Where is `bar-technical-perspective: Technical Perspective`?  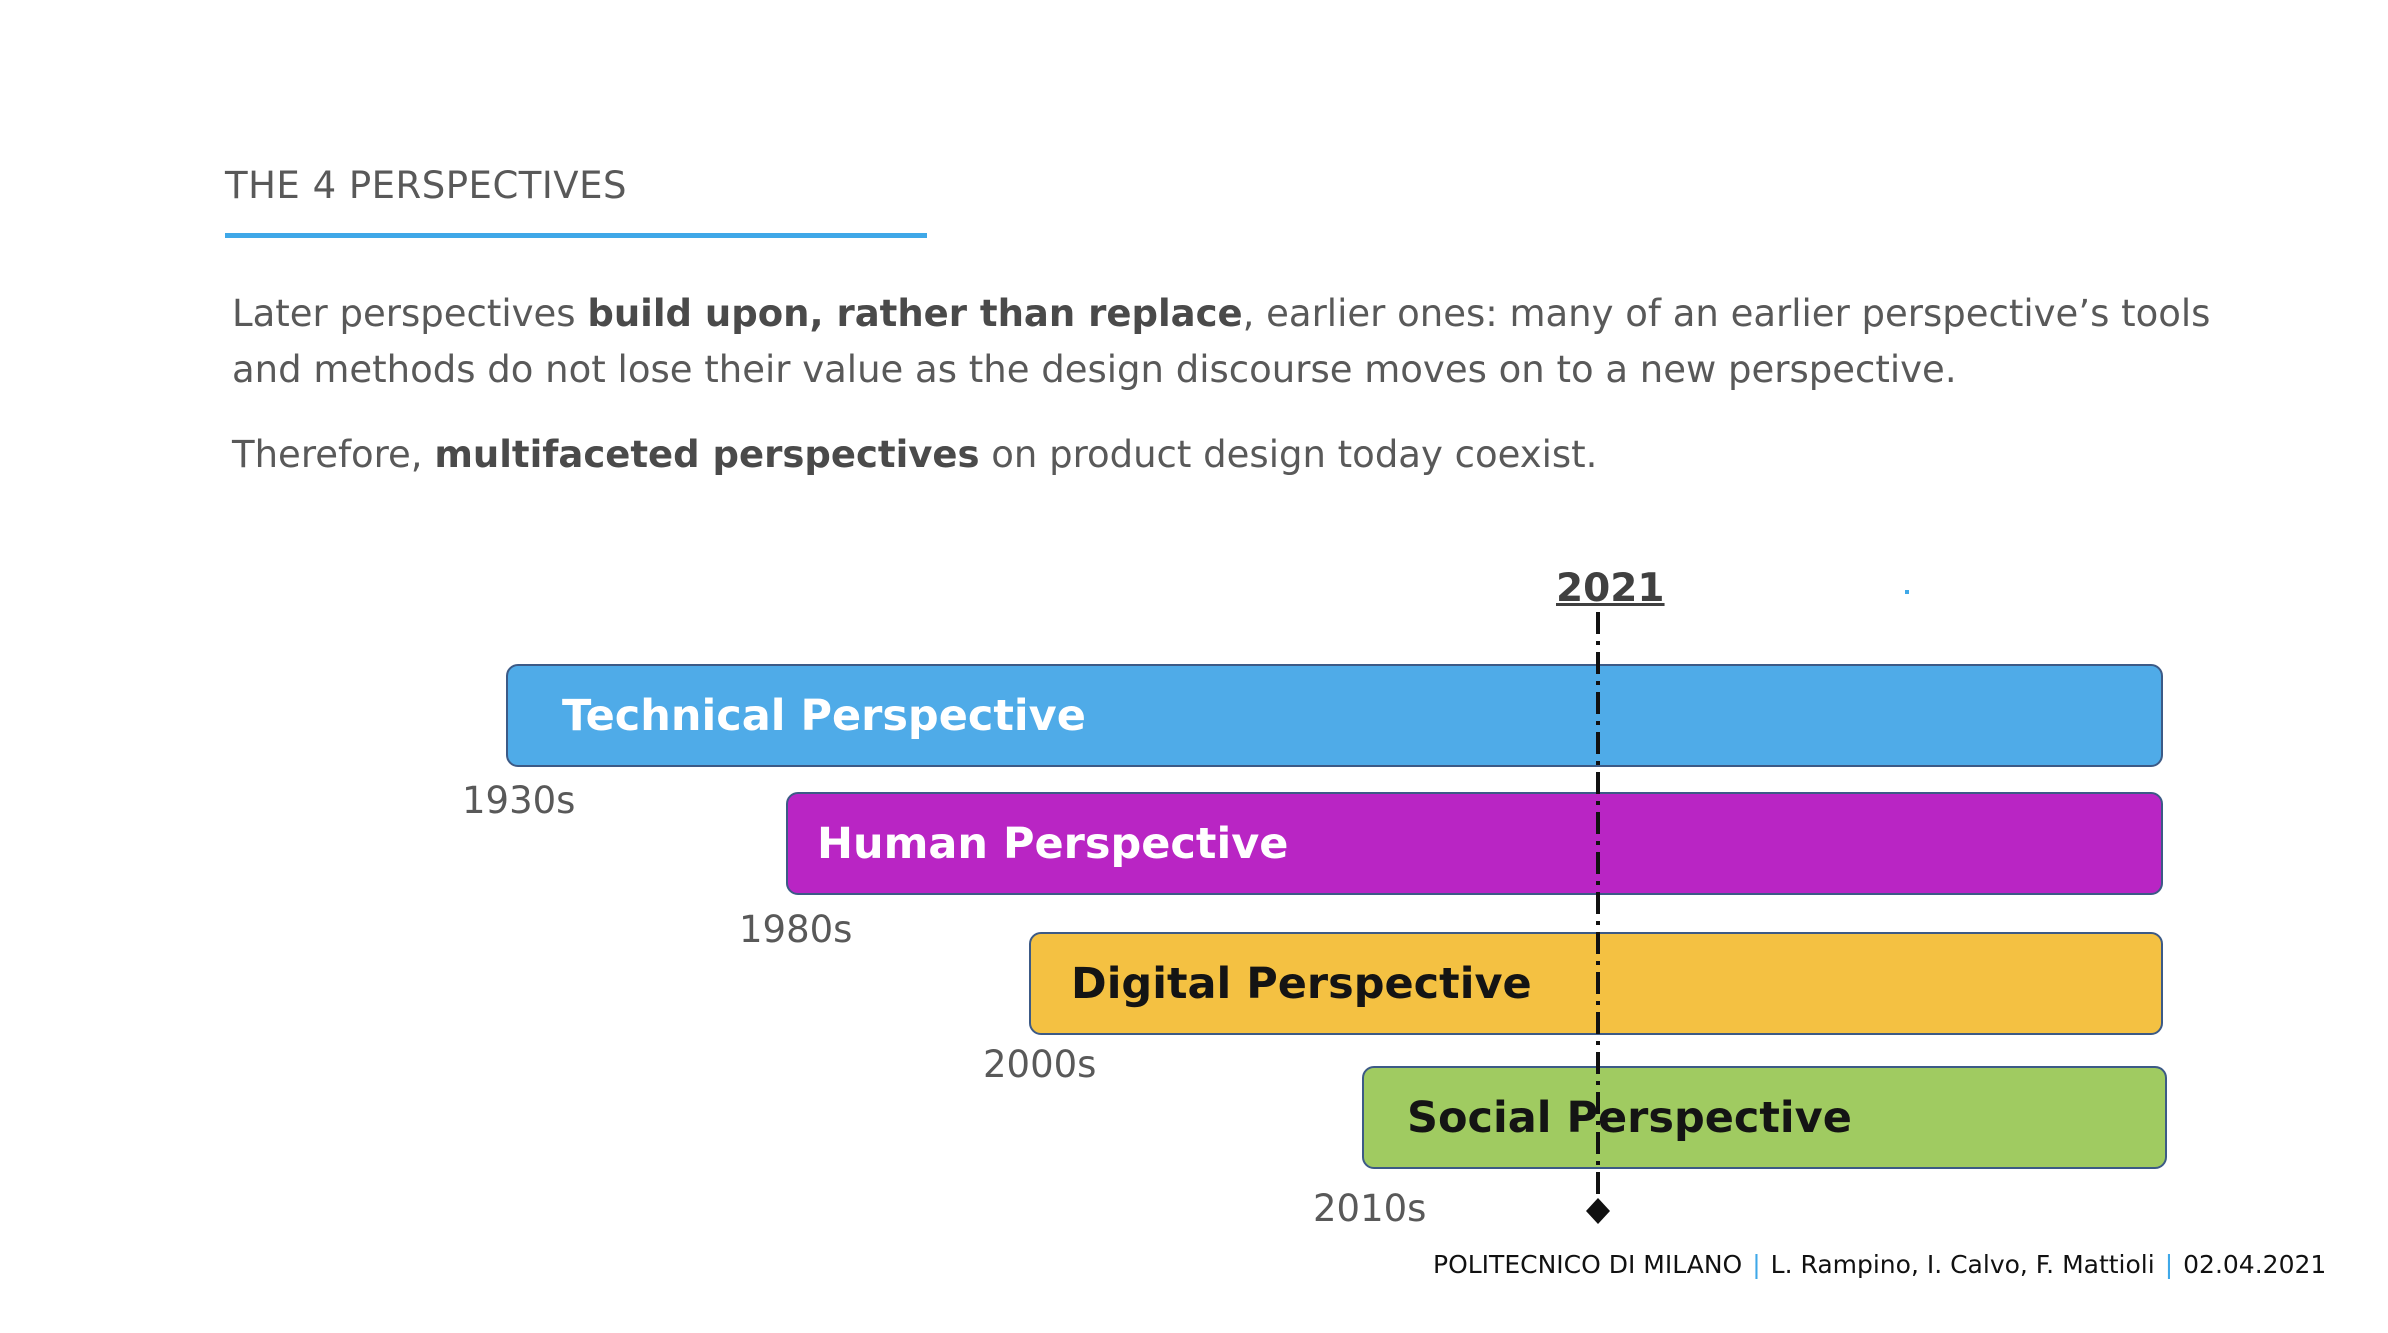
bar-technical-perspective: Technical Perspective is located at coordinates (1334, 715).